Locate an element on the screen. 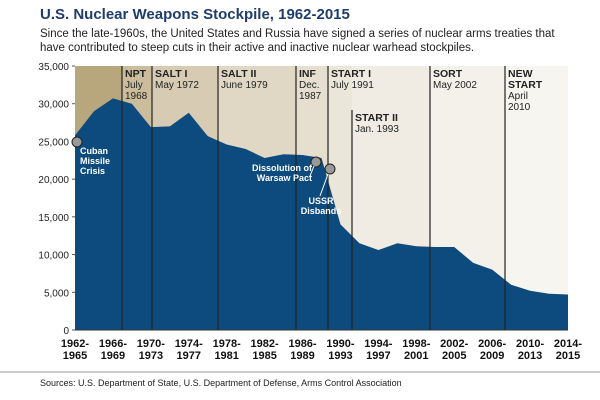  treaty-date: May 1972 is located at coordinates (177, 85).